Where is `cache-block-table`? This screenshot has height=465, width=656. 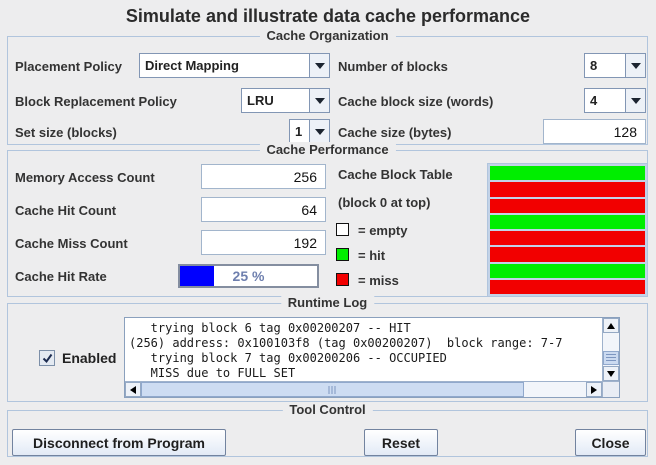 cache-block-table is located at coordinates (567, 230).